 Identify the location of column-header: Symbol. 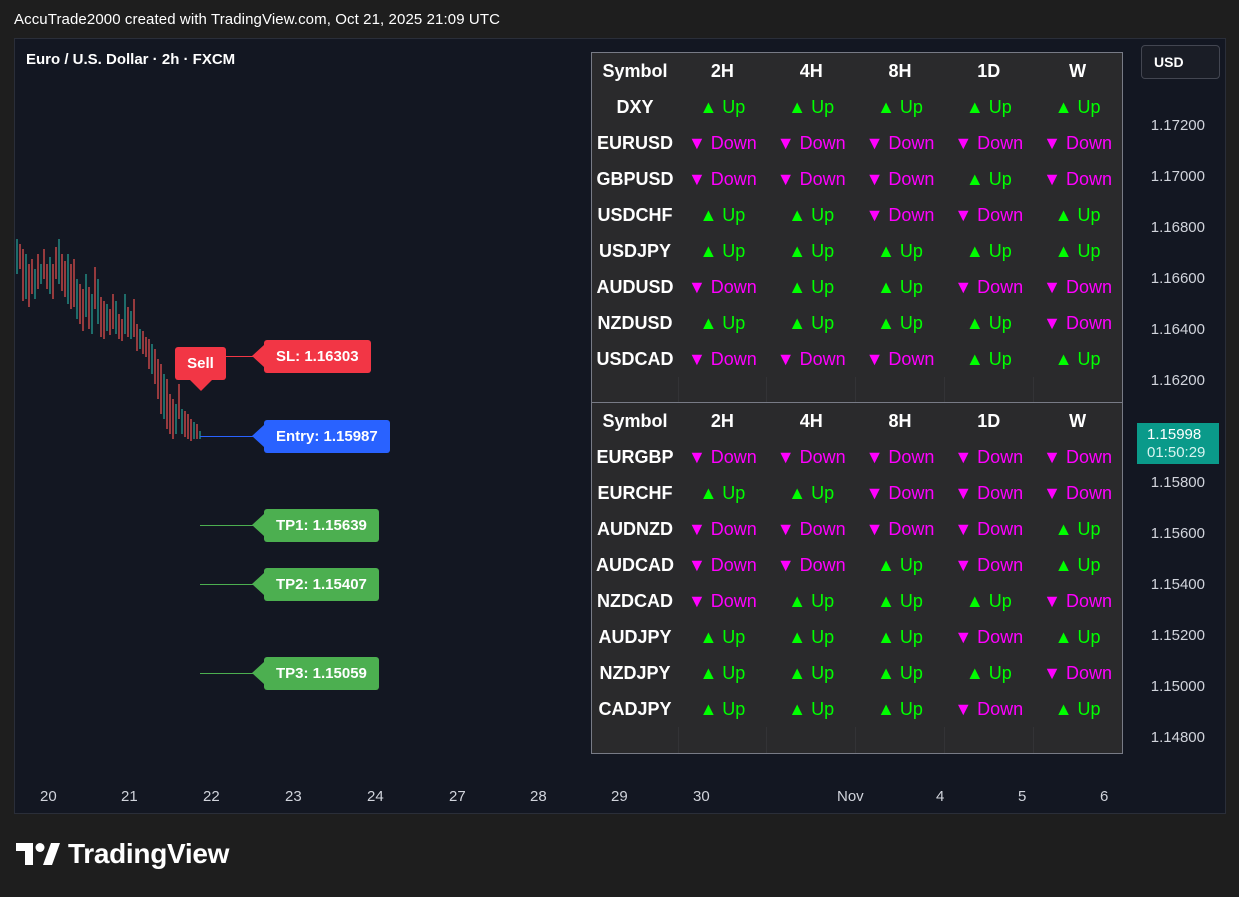
(635, 70).